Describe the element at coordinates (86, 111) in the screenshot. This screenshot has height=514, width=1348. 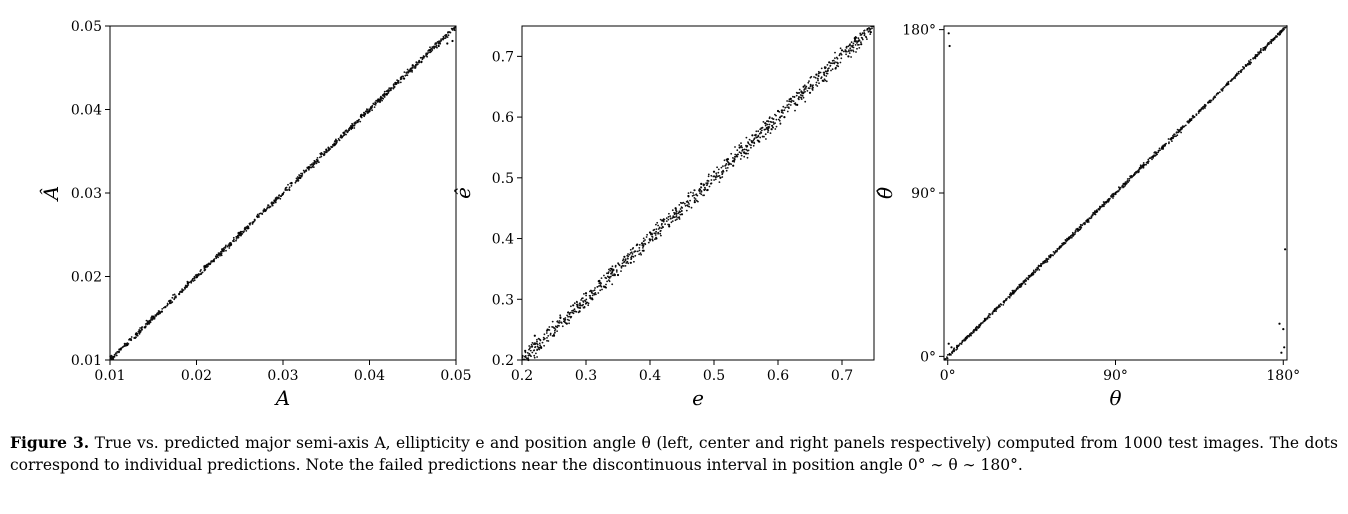
I see `y-tick-label: 0.04` at that location.